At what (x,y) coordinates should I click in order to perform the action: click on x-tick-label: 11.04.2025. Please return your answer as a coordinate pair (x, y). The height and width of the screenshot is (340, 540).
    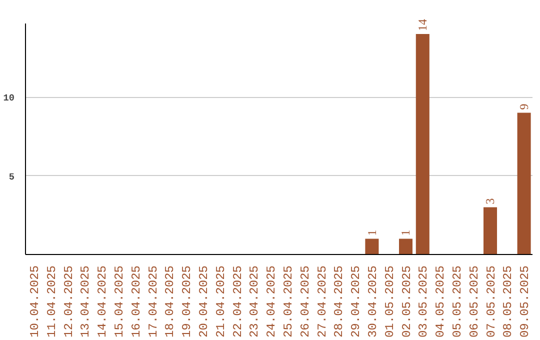
    Looking at the image, I should click on (51, 301).